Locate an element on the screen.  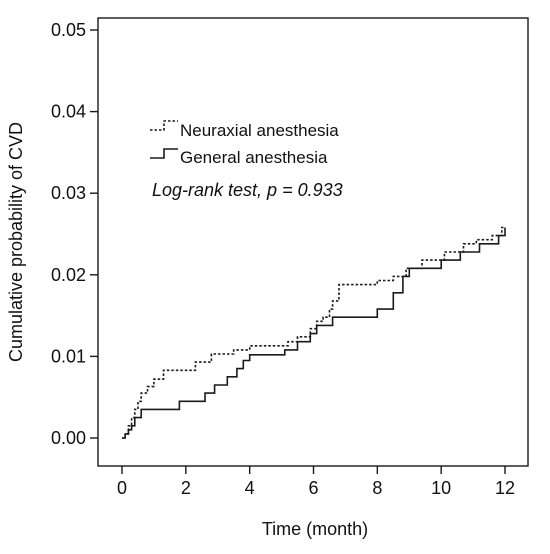
y-tick-label: 0.02 is located at coordinates (68, 275).